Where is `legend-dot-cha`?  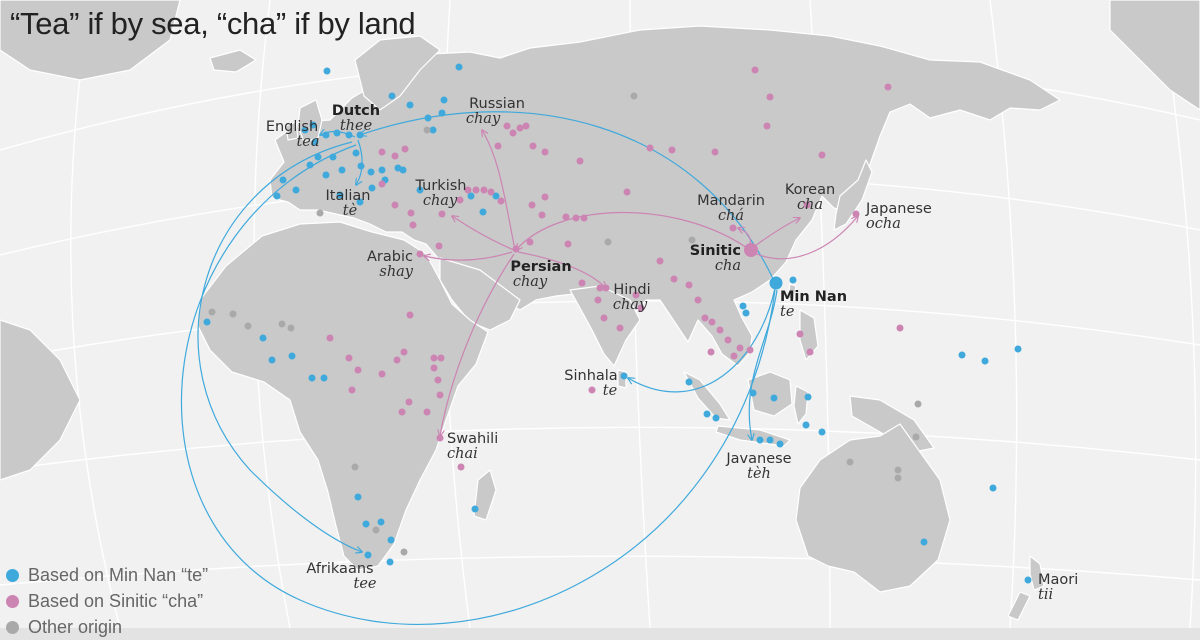
legend-dot-cha is located at coordinates (12, 601).